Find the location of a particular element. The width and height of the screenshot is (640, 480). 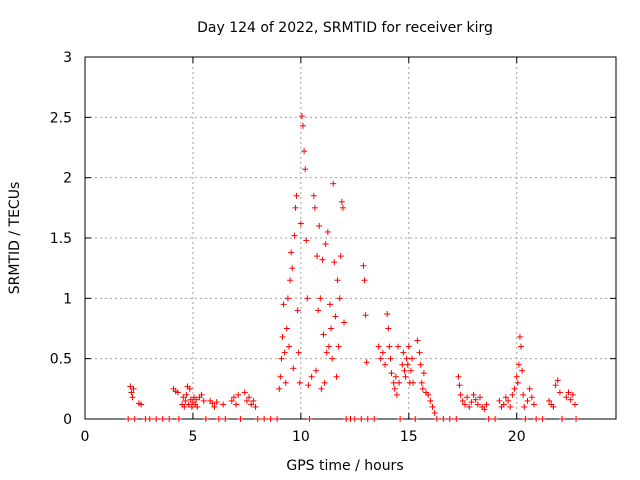

y-axis-label: SRMTID / TECUs is located at coordinates (15, 238).